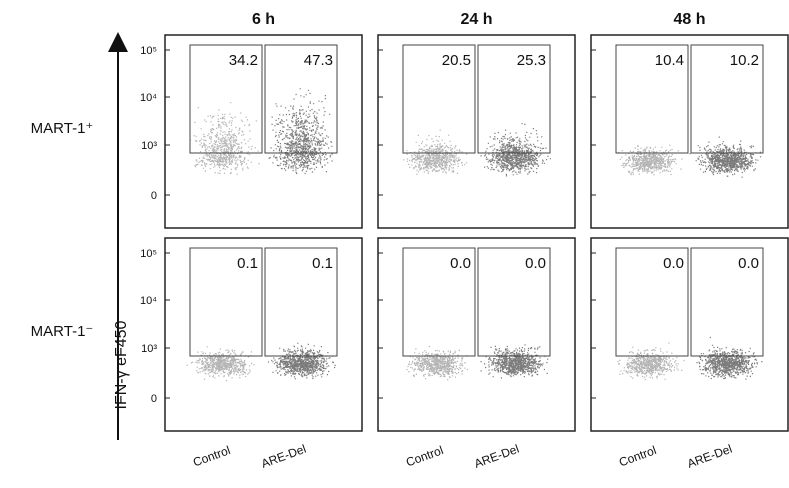 The height and width of the screenshot is (488, 789). What do you see at coordinates (318, 60) in the screenshot?
I see `gate-value: 47.3` at bounding box center [318, 60].